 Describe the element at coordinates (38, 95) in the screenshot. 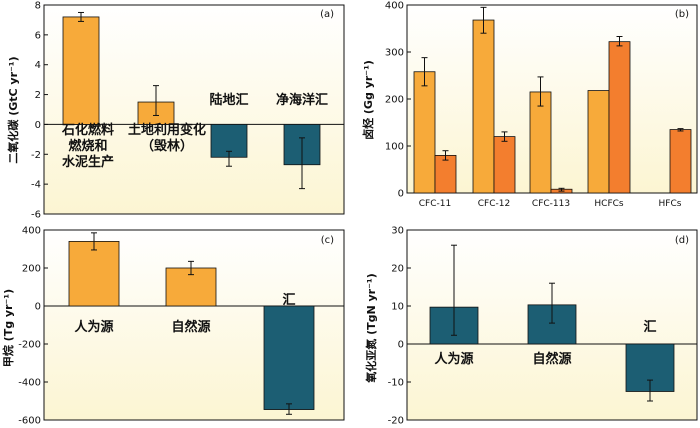

I see `y-tick-label: 2` at that location.